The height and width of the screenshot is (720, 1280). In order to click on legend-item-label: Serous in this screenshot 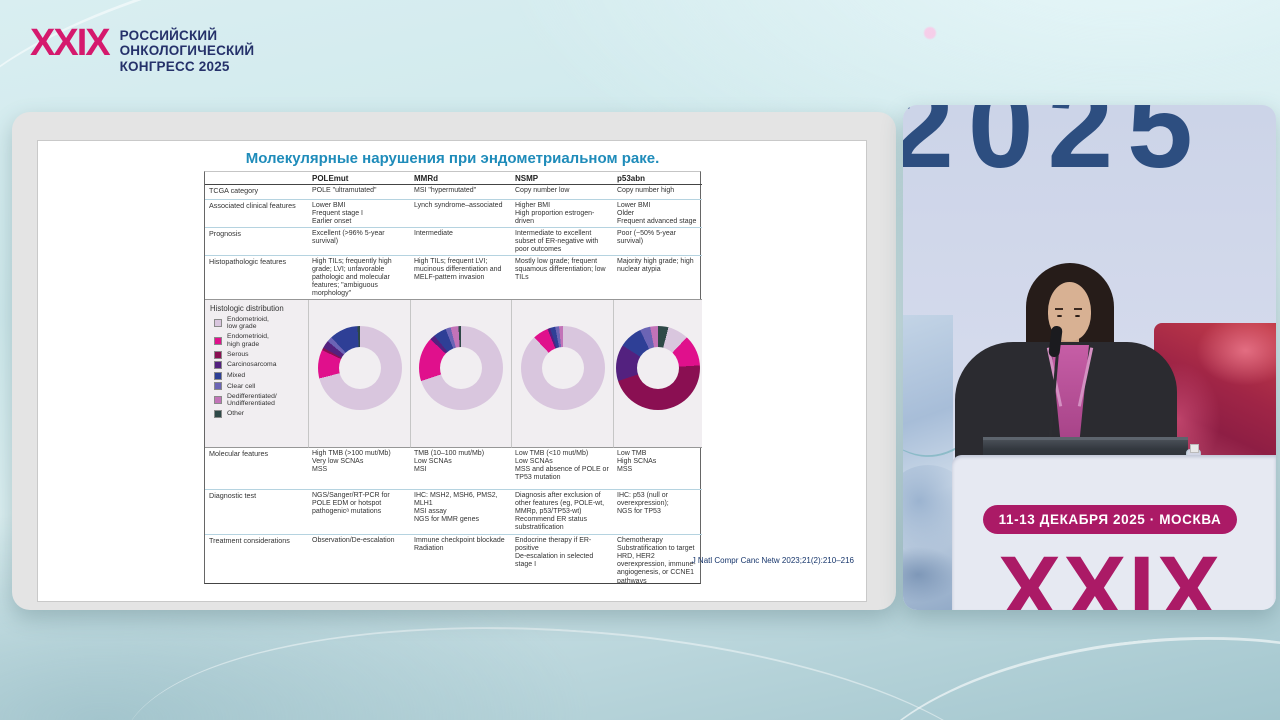, I will do `click(238, 354)`.